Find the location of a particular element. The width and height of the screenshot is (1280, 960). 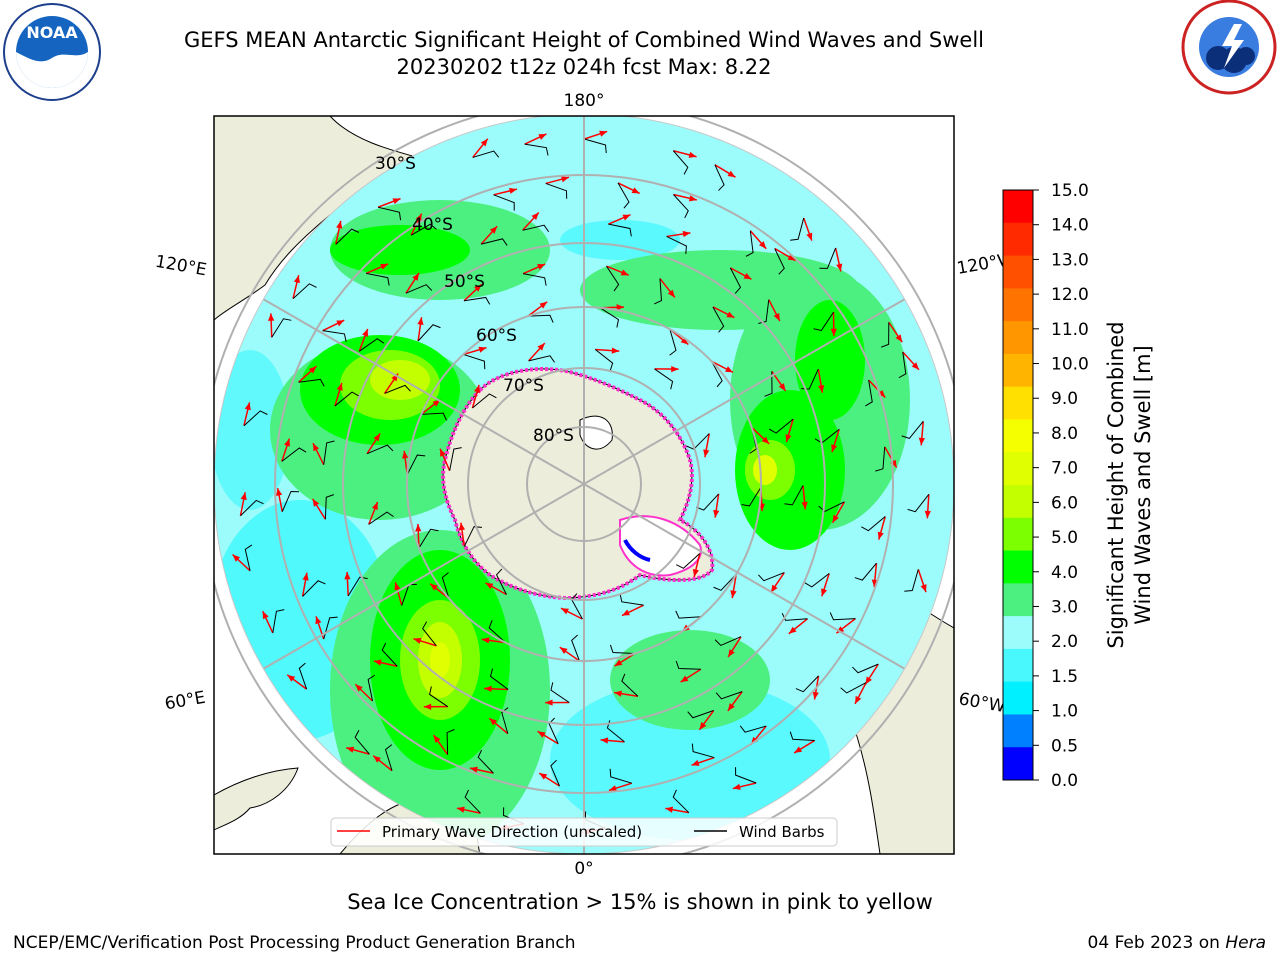

colorbar-tick-label: 15.0 is located at coordinates (1070, 191).